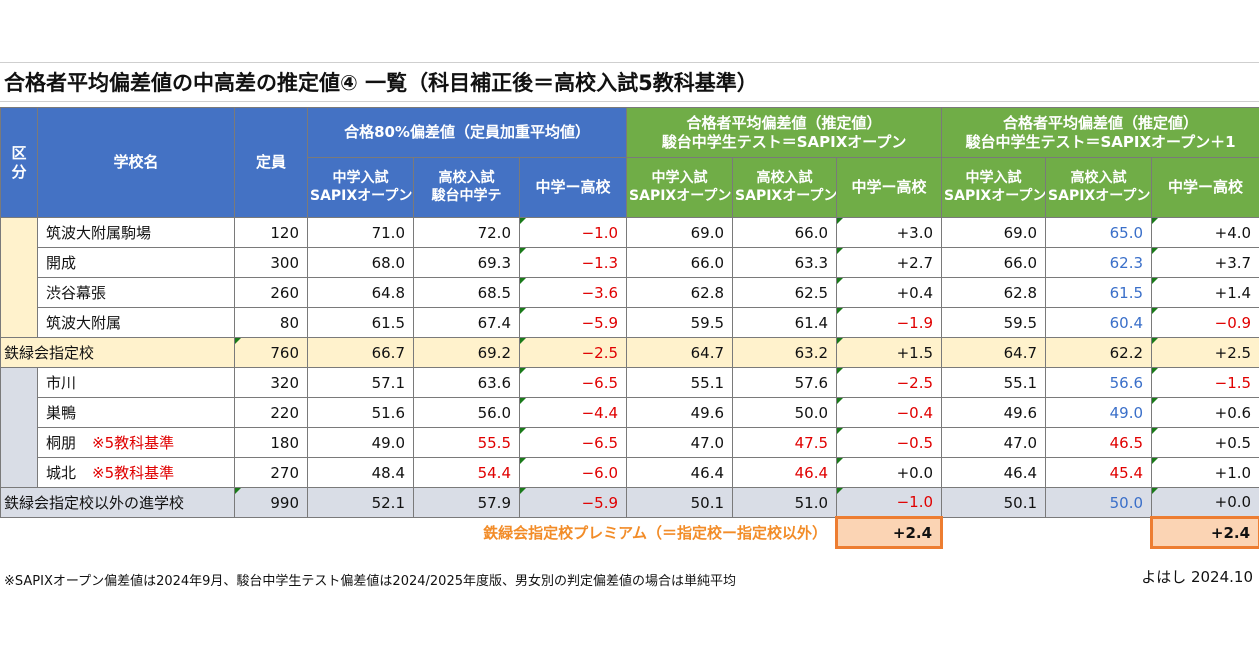 The width and height of the screenshot is (1259, 659). I want to click on school-name-cell: 桐朋 ※5教科基準, so click(136, 442).